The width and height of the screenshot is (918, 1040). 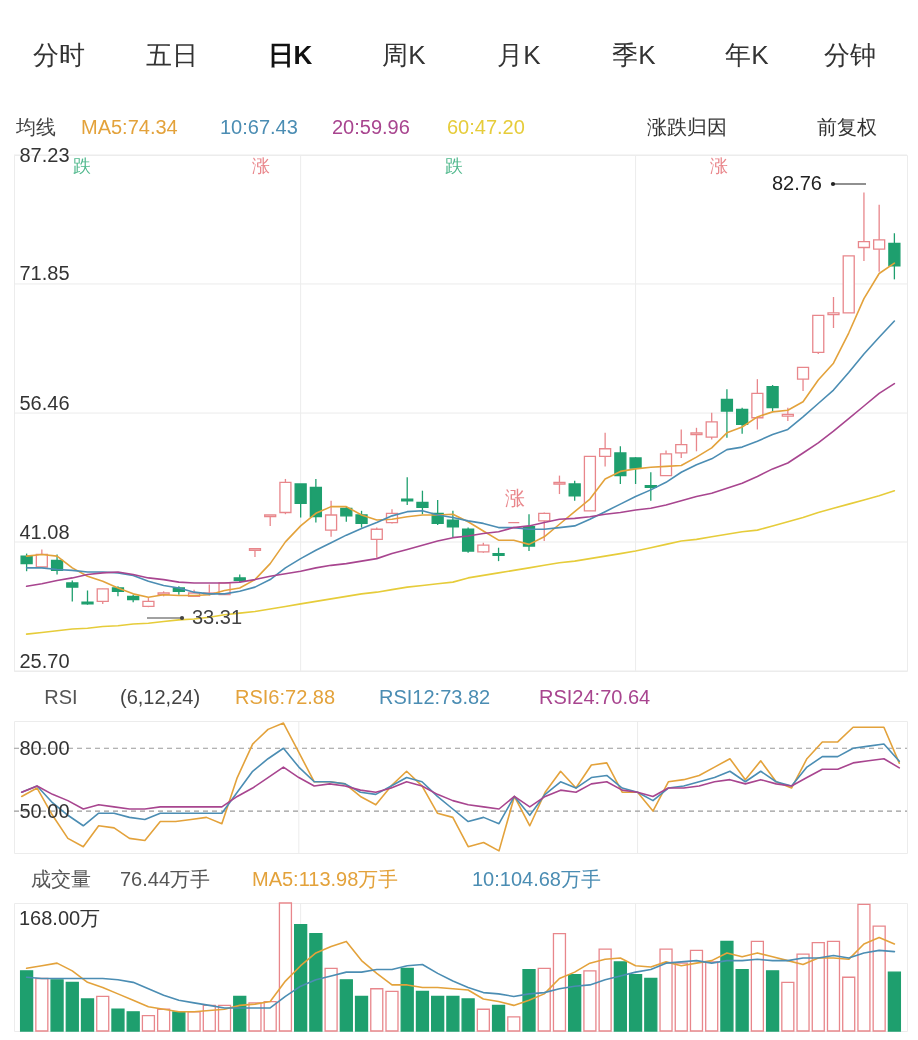 I want to click on text: 五日, so click(x=172, y=55).